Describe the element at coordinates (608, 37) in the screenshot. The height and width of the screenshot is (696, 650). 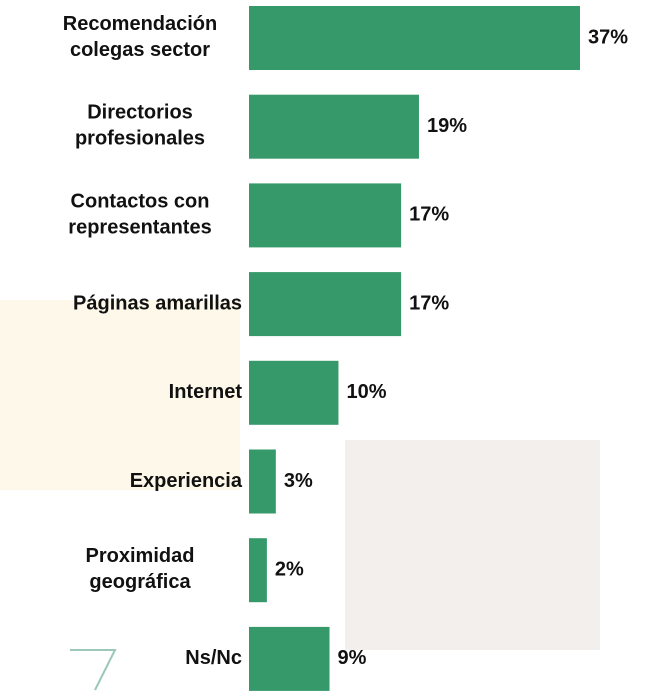
I see `value-label: 37%` at that location.